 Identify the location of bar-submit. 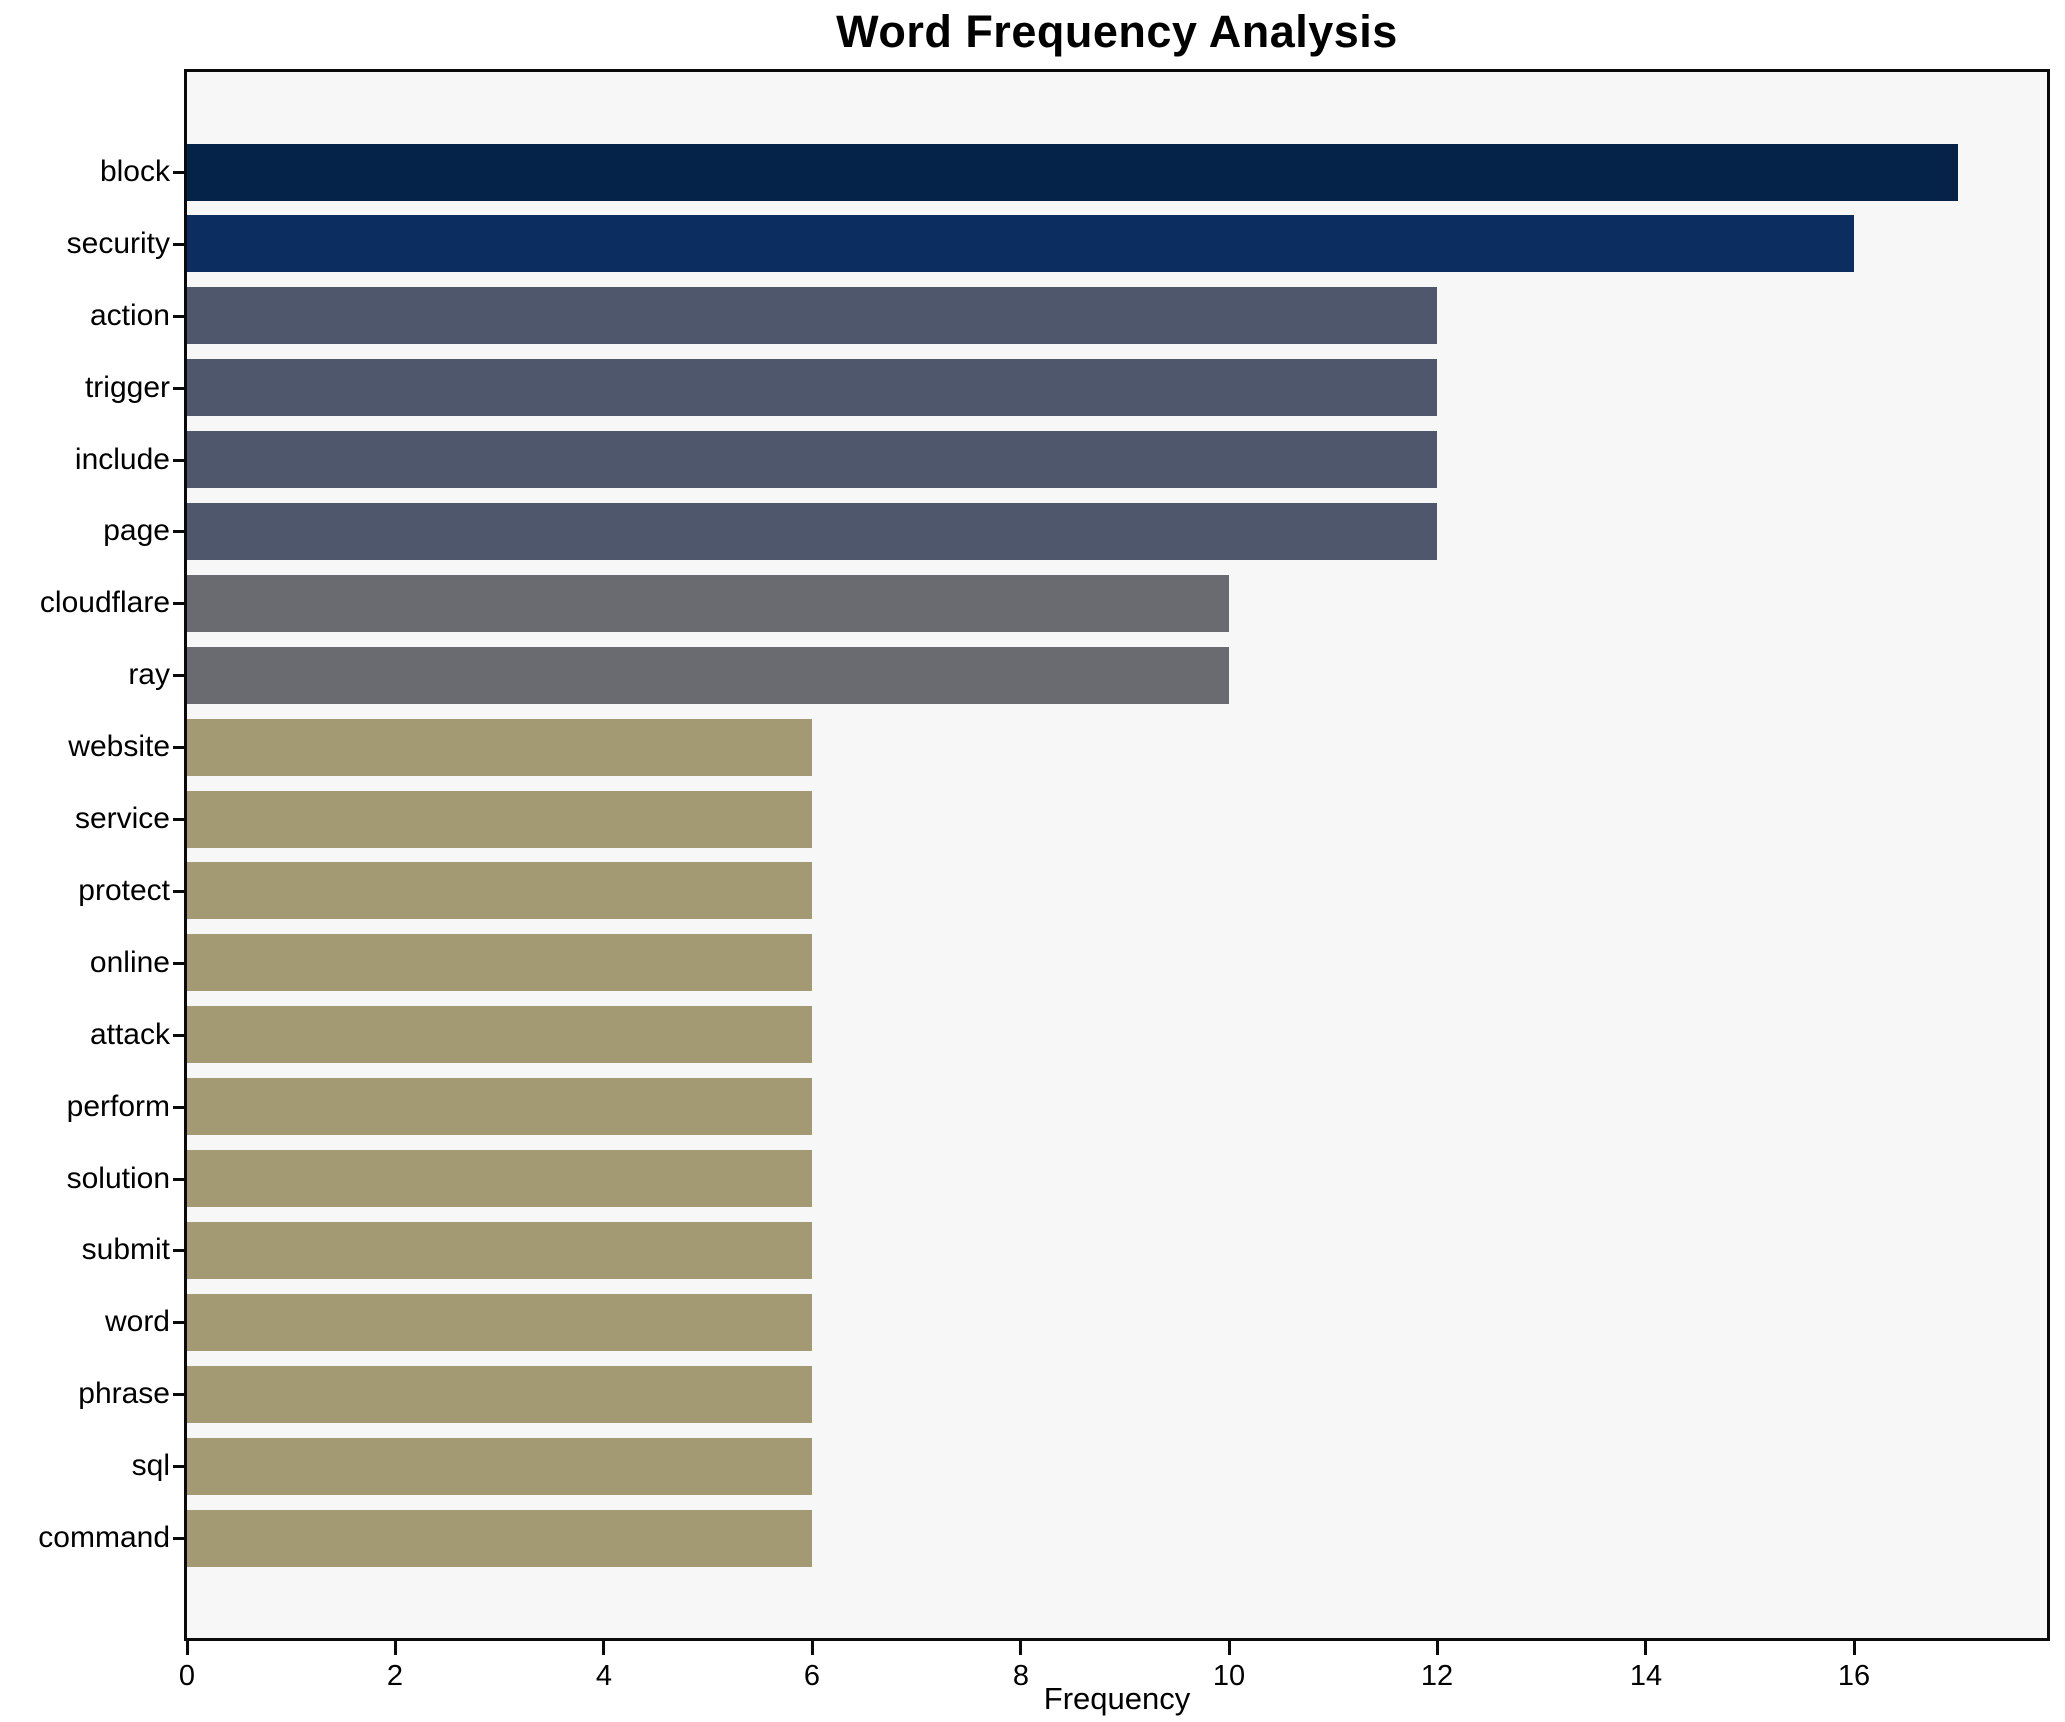
(499, 1250).